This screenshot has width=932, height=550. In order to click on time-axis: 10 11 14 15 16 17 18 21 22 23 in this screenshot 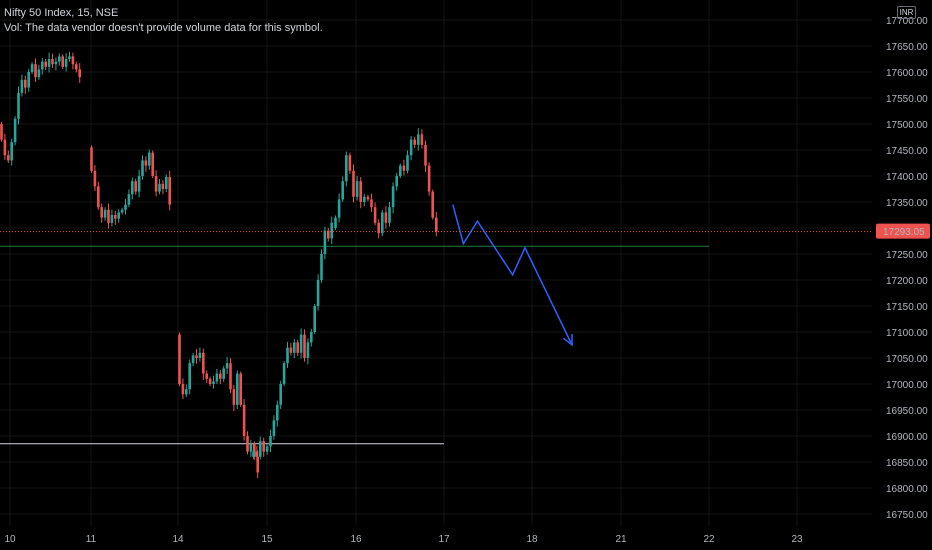, I will do `click(403, 539)`.